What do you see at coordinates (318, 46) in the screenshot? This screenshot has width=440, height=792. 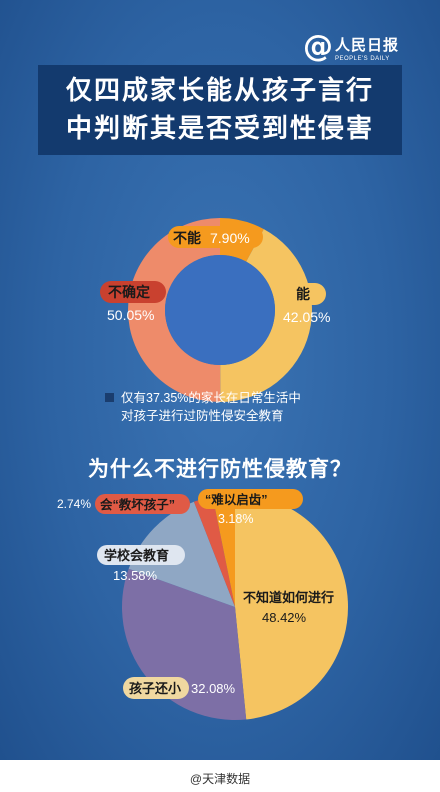 I see `at-icon: @` at bounding box center [318, 46].